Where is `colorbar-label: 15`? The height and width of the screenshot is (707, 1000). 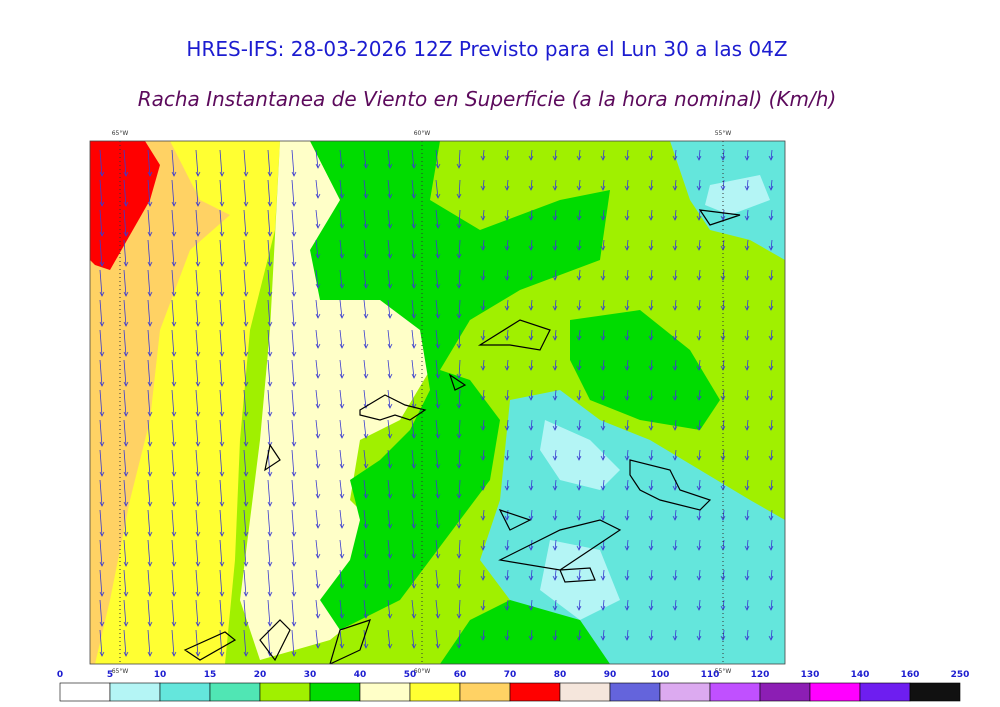 colorbar-label: 15 is located at coordinates (210, 675).